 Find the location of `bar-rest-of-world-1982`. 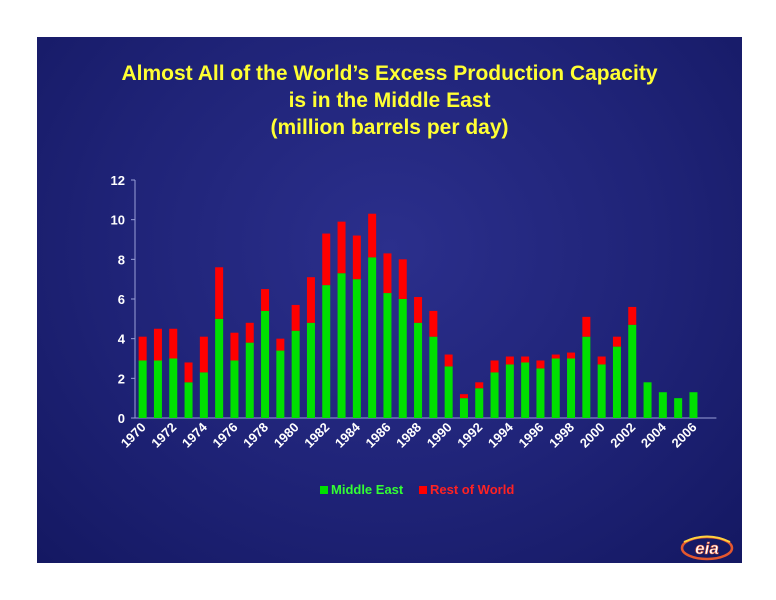

bar-rest-of-world-1982 is located at coordinates (326, 259).